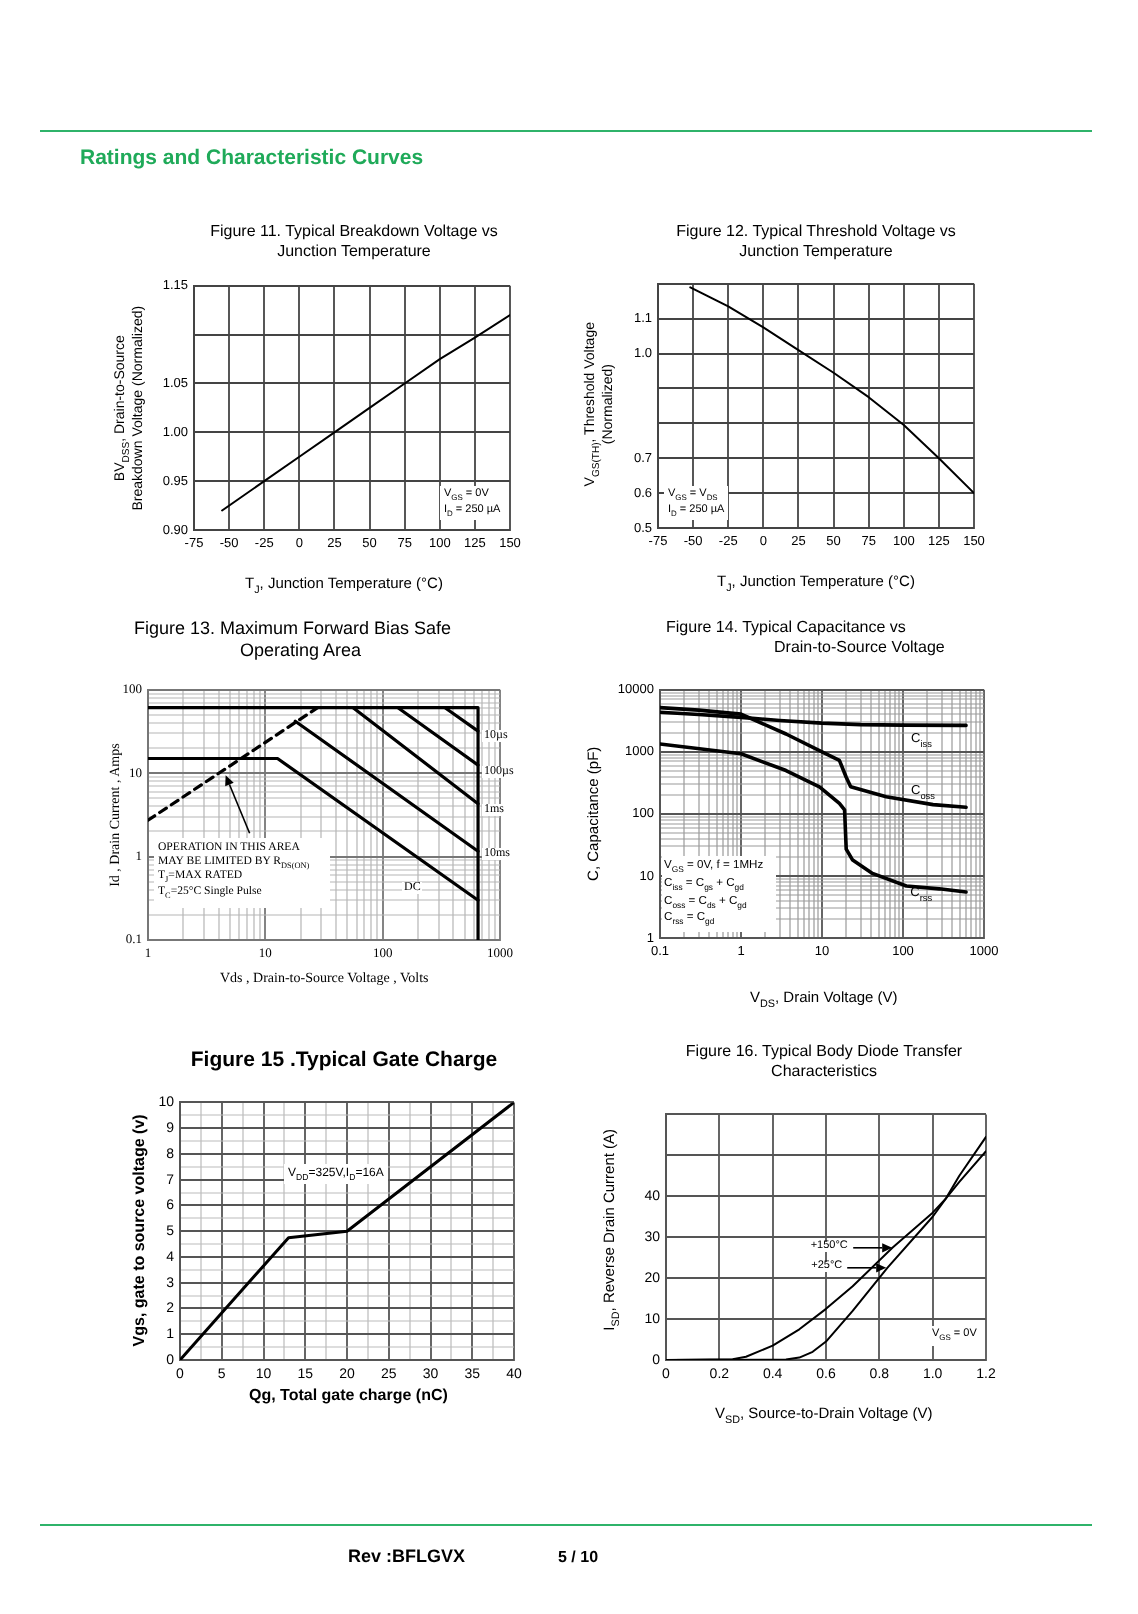 Image resolution: width=1138 pixels, height=1614 pixels. What do you see at coordinates (139, 1231) in the screenshot?
I see `y-axis-title: Vgs, gate to source voltage (v)` at bounding box center [139, 1231].